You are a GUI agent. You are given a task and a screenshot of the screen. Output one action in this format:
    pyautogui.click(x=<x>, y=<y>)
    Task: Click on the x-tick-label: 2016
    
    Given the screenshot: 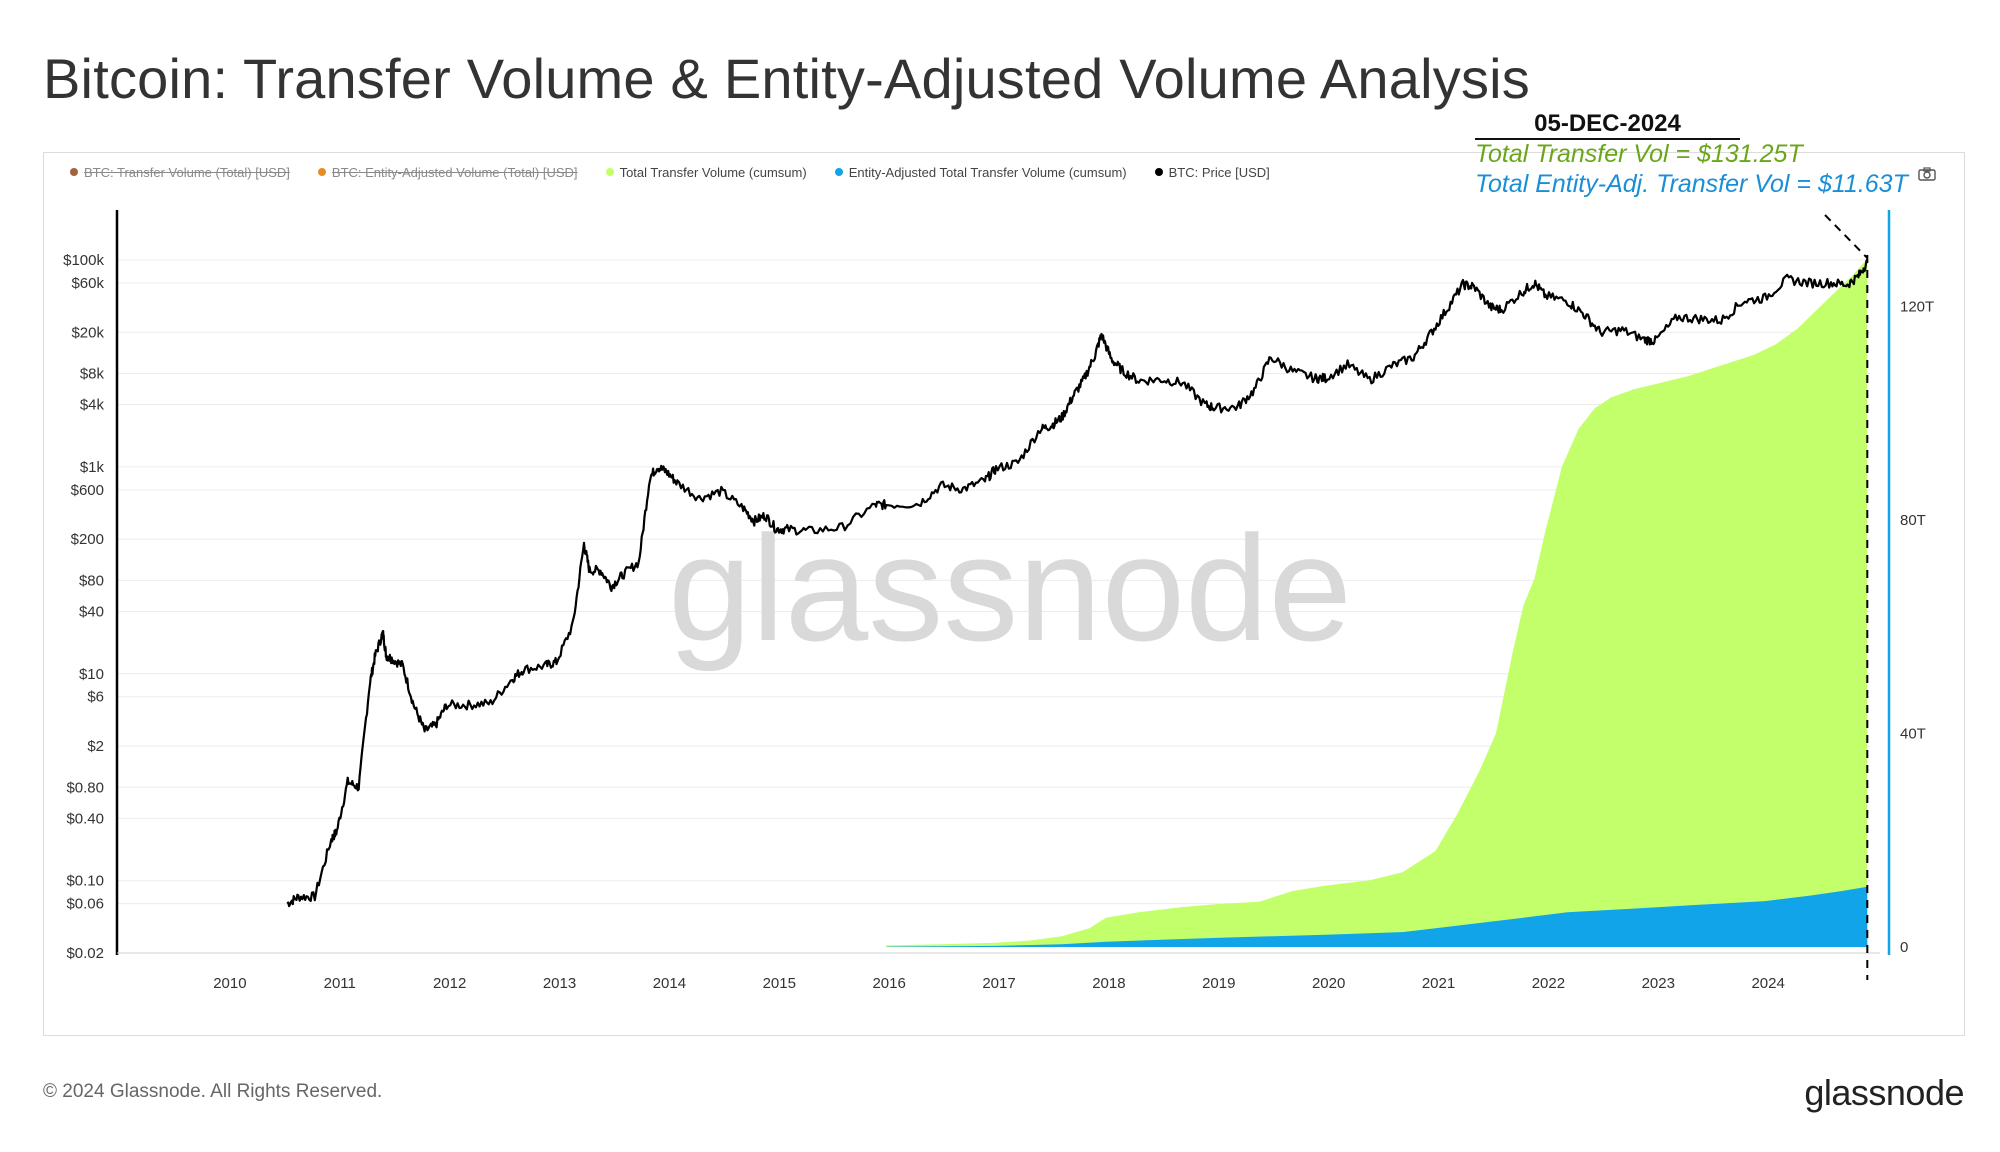 What is the action you would take?
    pyautogui.click(x=888, y=983)
    